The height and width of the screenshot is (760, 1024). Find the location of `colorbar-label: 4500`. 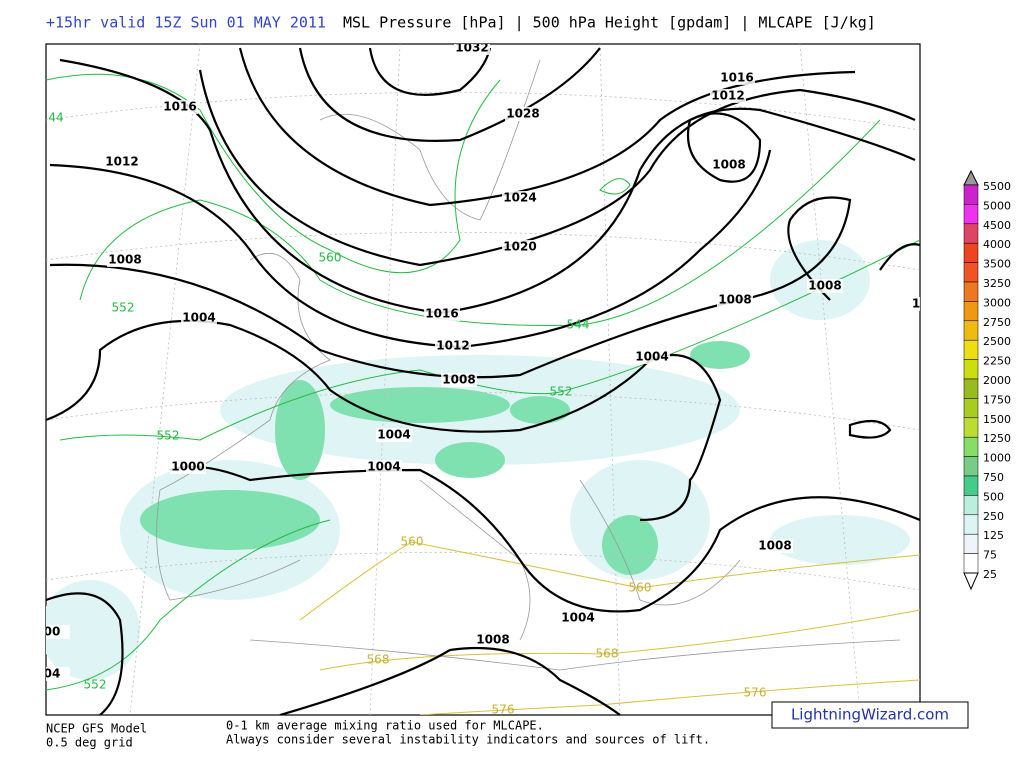

colorbar-label: 4500 is located at coordinates (997, 225).